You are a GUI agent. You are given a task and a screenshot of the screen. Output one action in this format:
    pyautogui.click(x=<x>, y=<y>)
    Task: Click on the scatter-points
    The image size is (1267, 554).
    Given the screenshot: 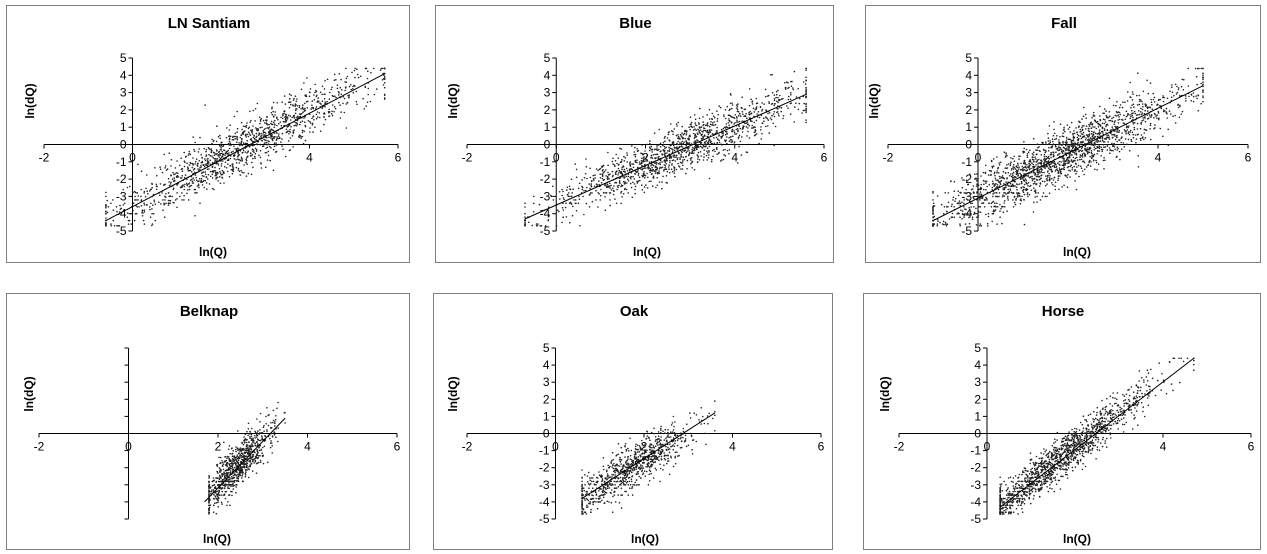 What is the action you would take?
    pyautogui.click(x=665, y=147)
    